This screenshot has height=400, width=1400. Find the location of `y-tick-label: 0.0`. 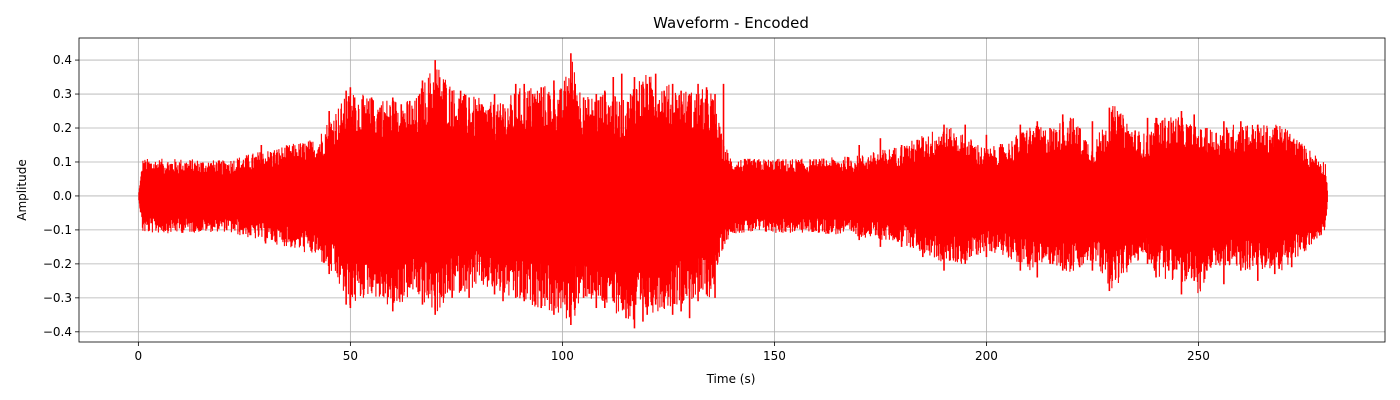

y-tick-label: 0.0 is located at coordinates (62, 196).